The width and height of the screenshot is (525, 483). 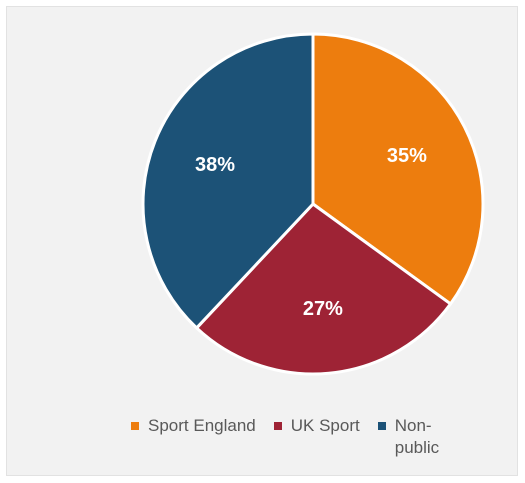 I want to click on data-label-non-public: 38%, so click(x=215, y=165).